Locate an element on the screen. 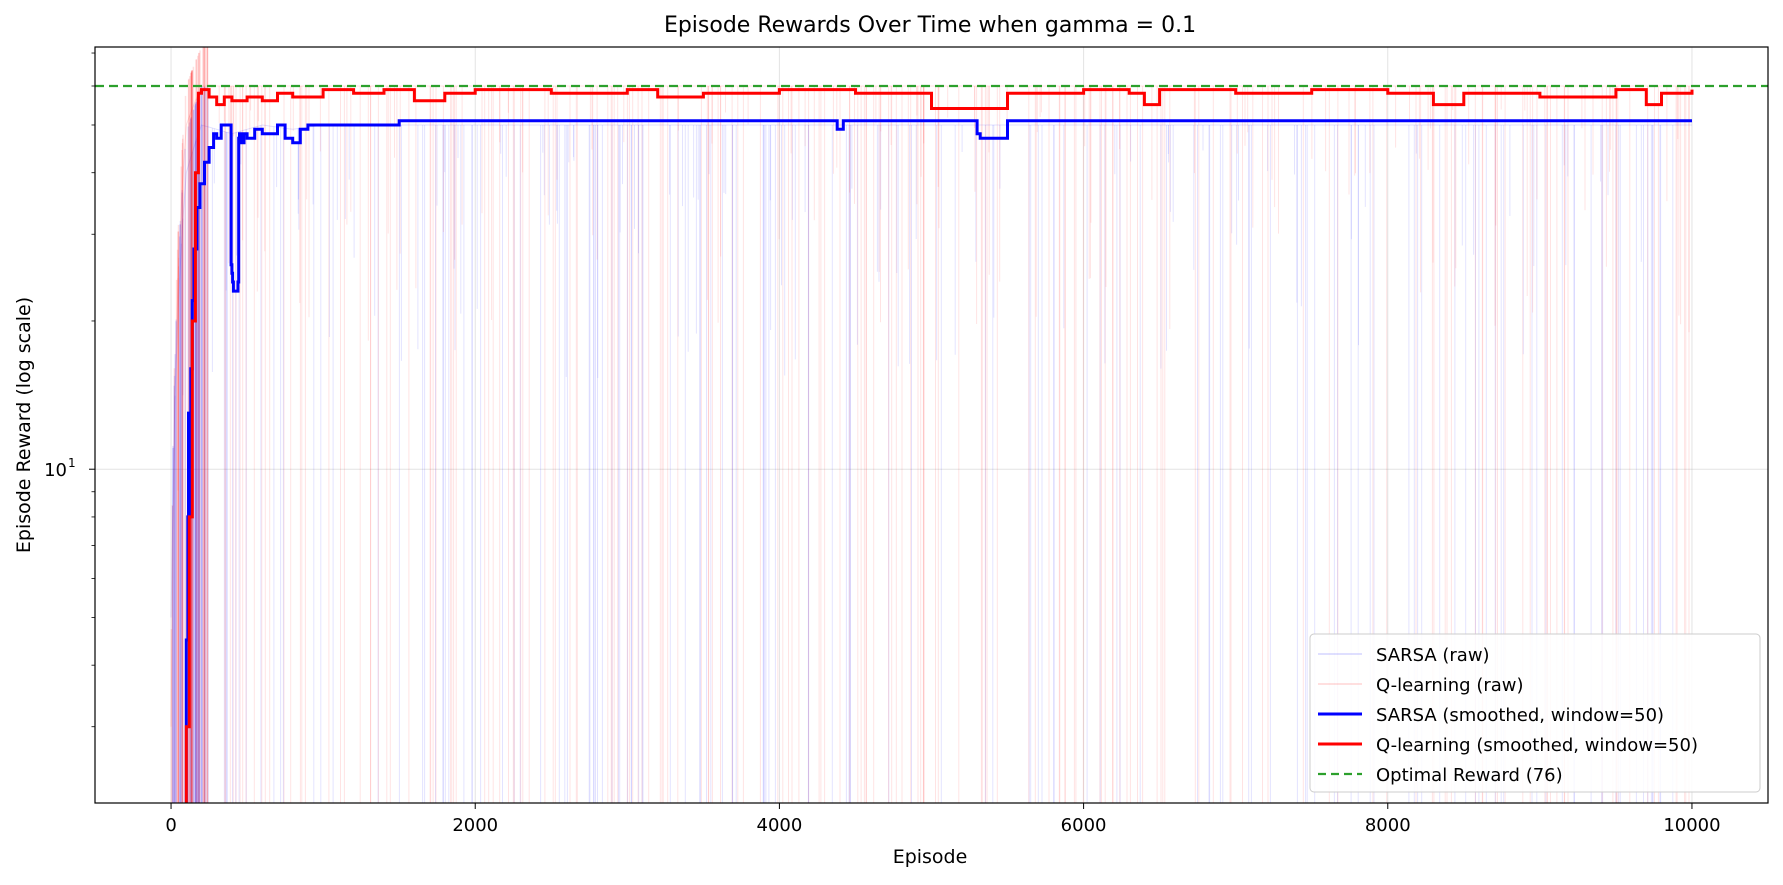 This screenshot has height=885, width=1783. x-tick-label: 6000 is located at coordinates (1084, 825).